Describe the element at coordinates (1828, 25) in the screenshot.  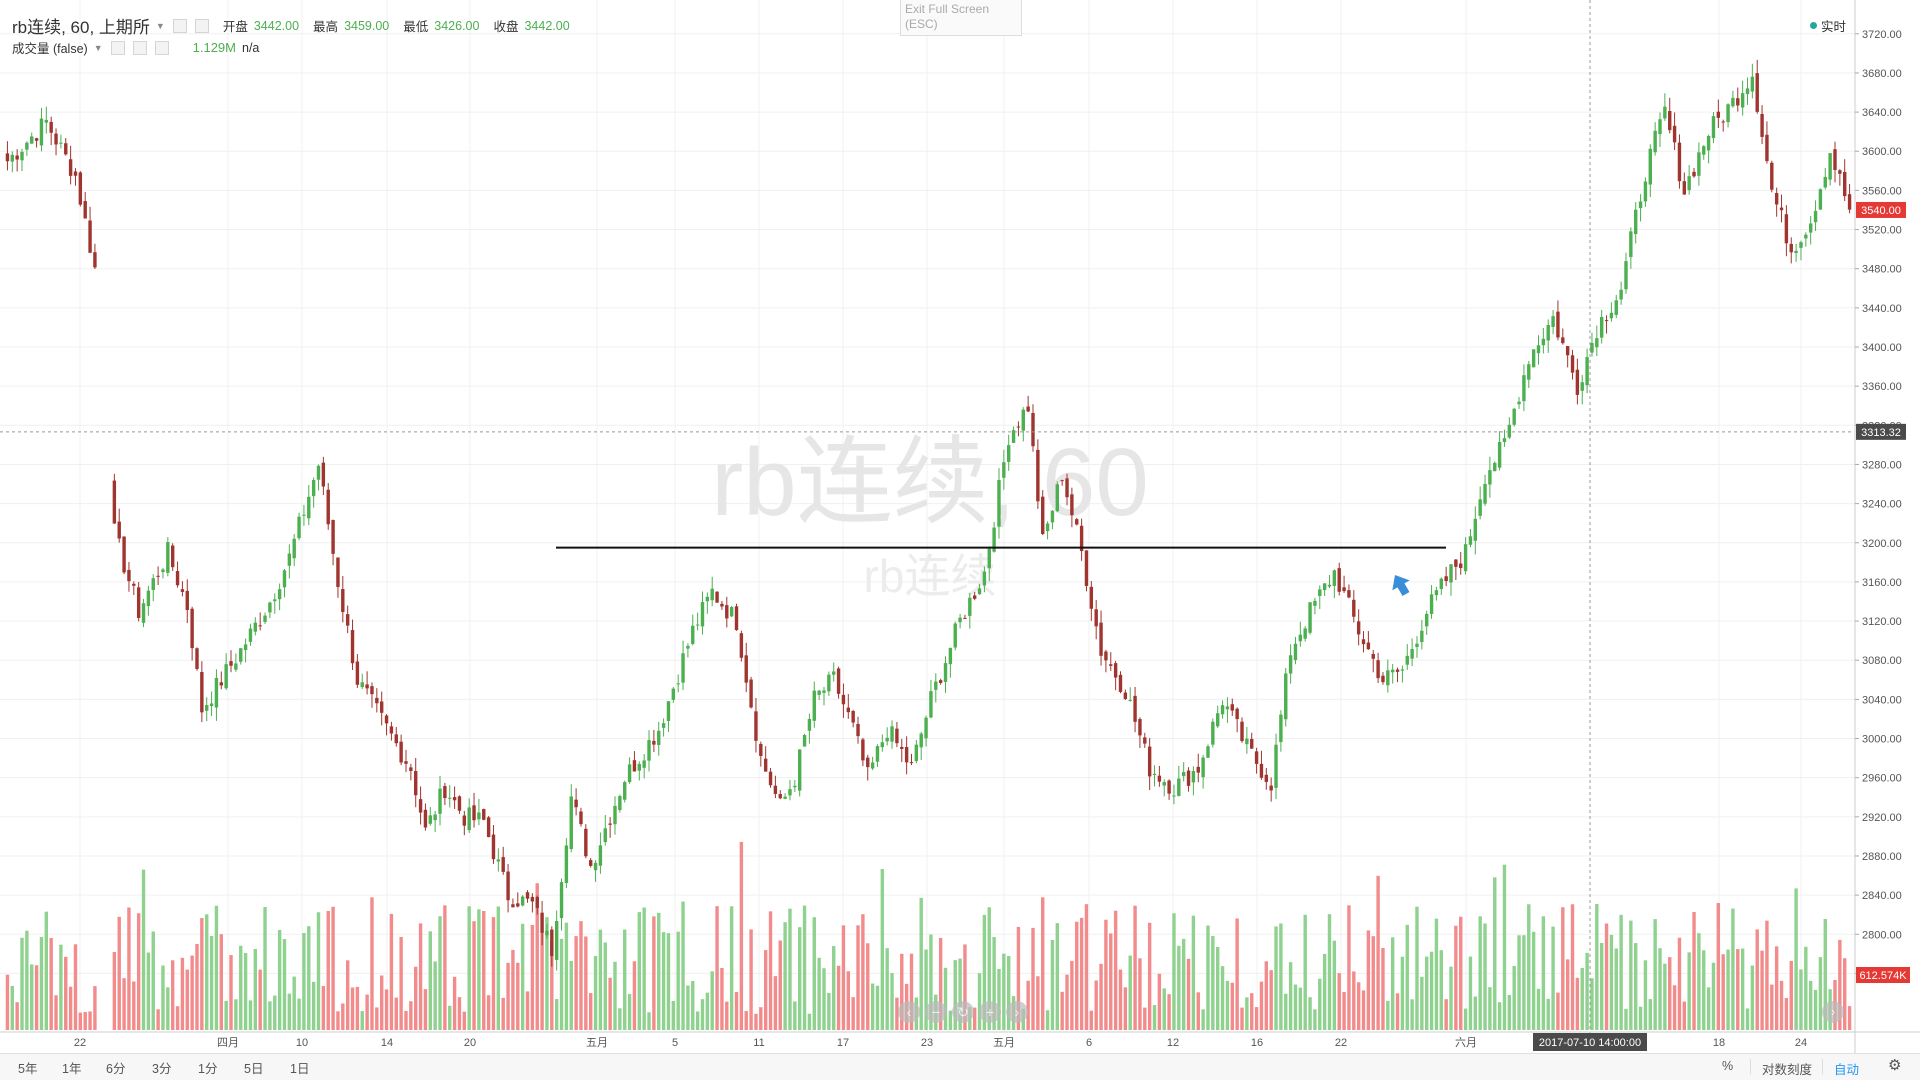
I see `realtime-indicator: 实时` at that location.